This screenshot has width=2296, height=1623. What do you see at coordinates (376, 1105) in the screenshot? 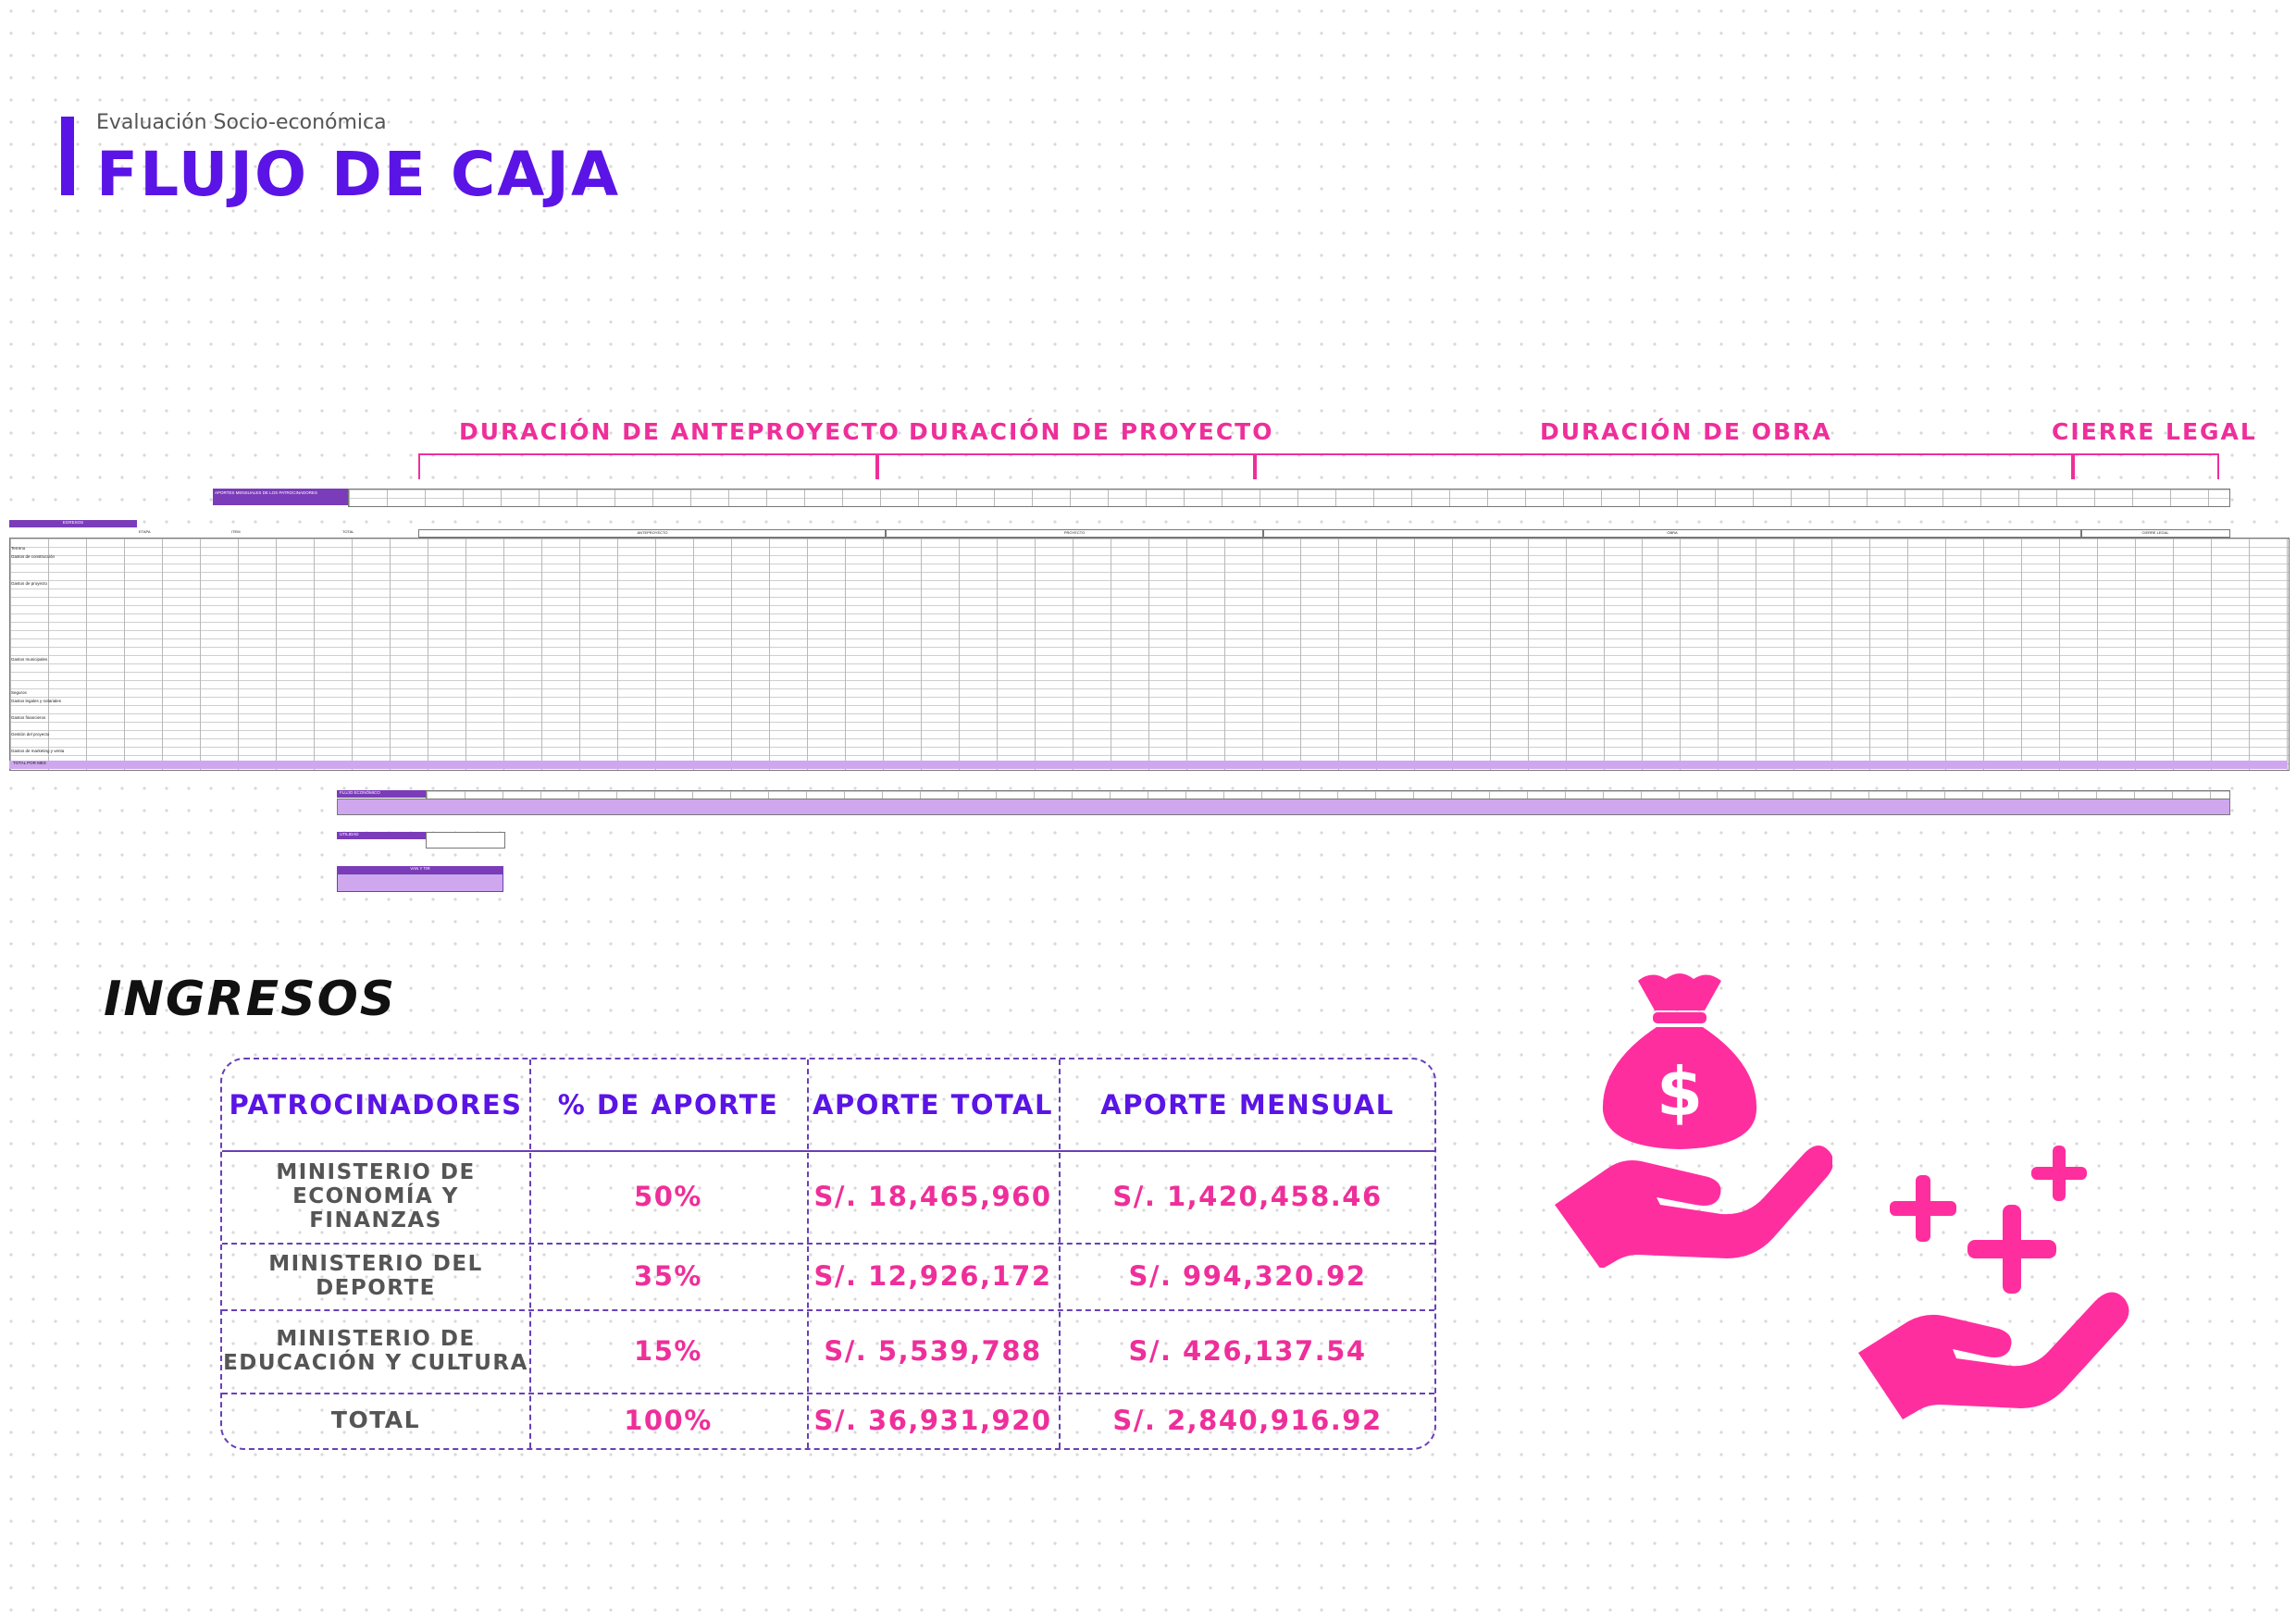
I see `header-patrocinadores: PATROCINADORES` at bounding box center [376, 1105].